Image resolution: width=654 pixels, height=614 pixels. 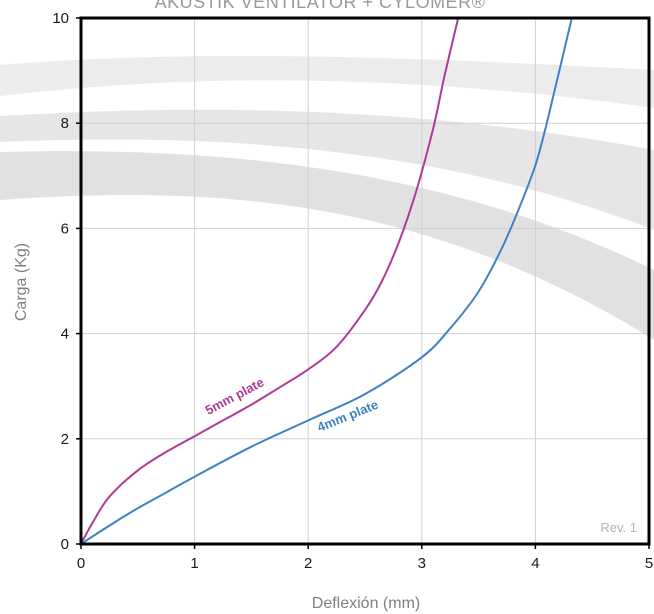 I want to click on y-axis-ticks: 0 2 4 6 8 10, so click(x=66, y=281).